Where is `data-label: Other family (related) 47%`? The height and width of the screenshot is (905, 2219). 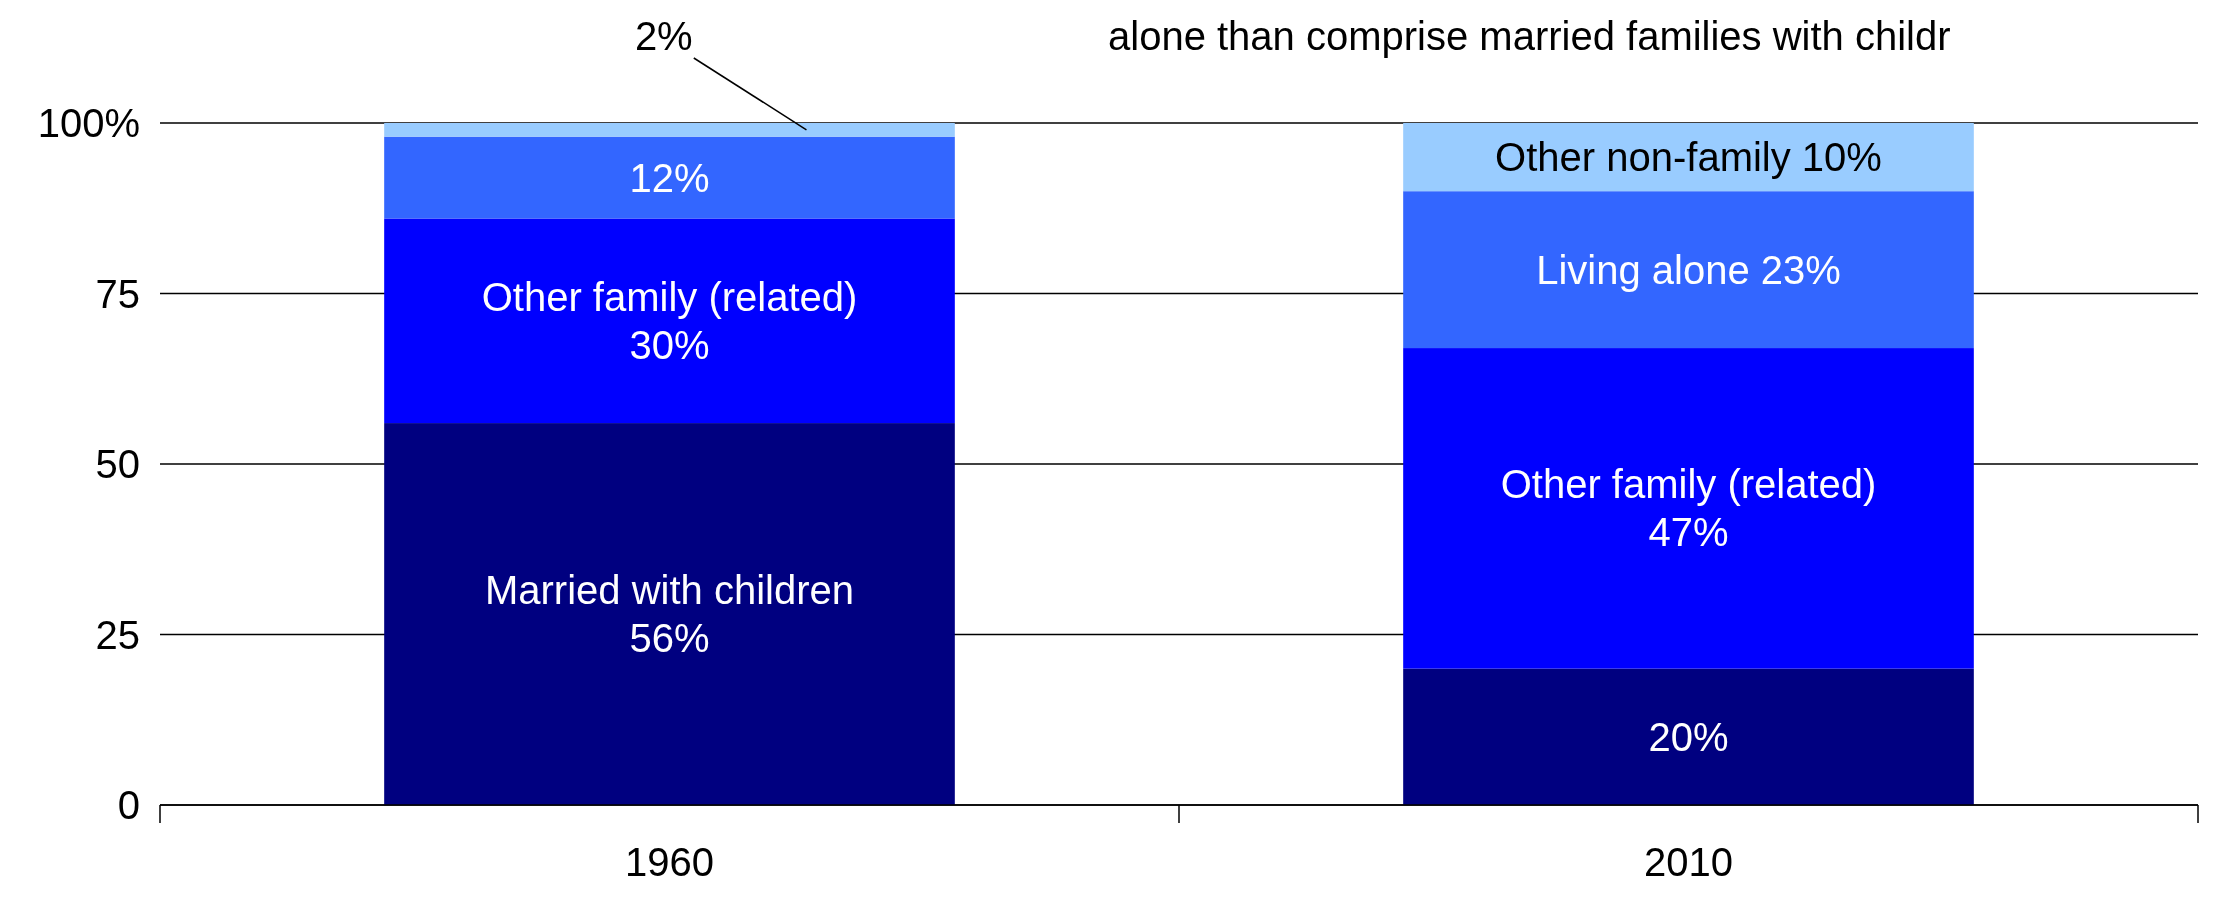 data-label: Other family (related) 47% is located at coordinates (1688, 508).